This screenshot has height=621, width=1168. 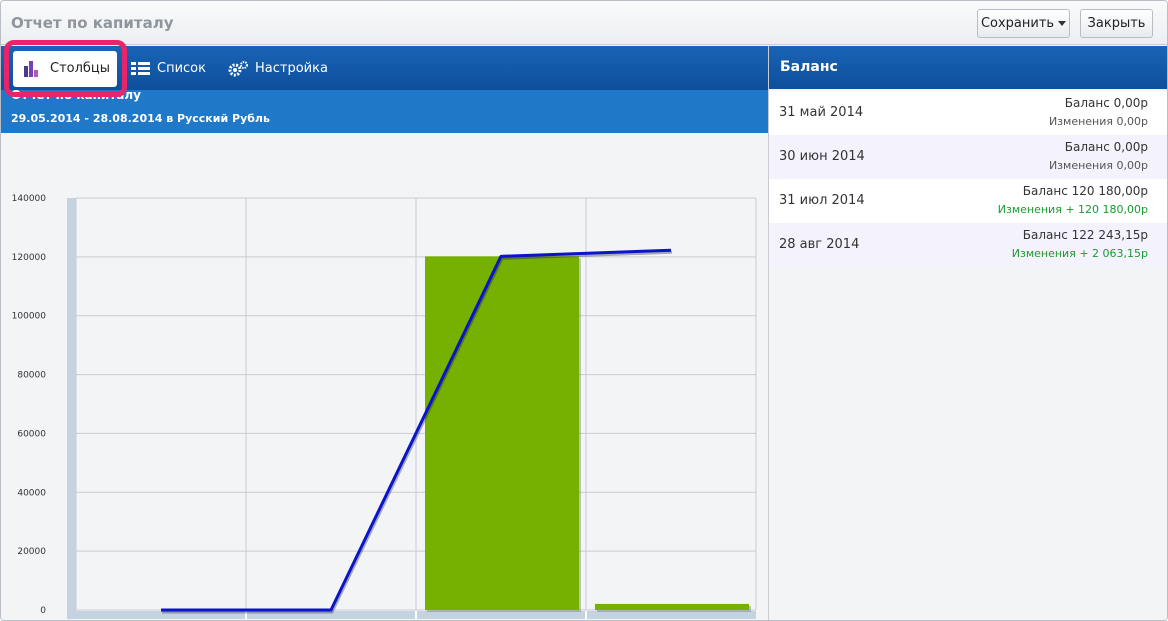 I want to click on row-change-value: + 2 063,15р, so click(x=1113, y=253).